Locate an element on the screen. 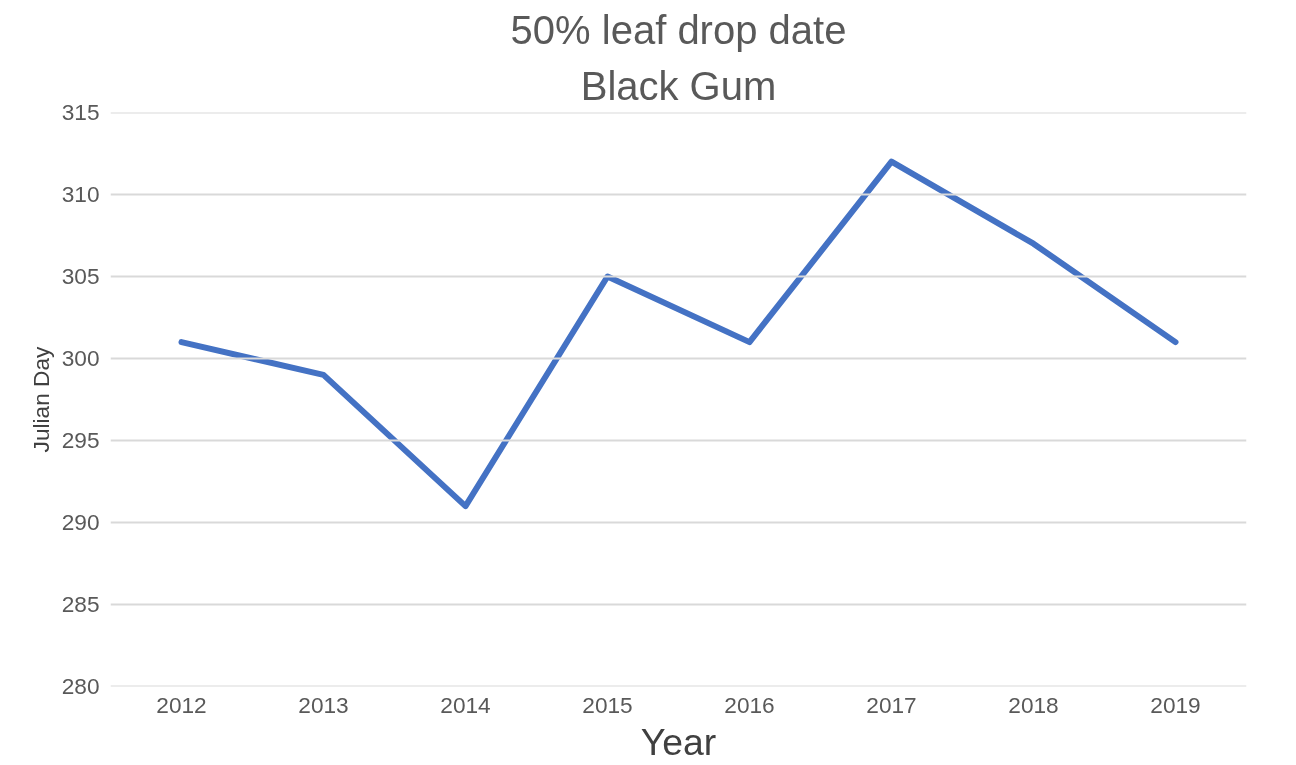 This screenshot has height=765, width=1296. y-tick-label: 315 is located at coordinates (80, 112).